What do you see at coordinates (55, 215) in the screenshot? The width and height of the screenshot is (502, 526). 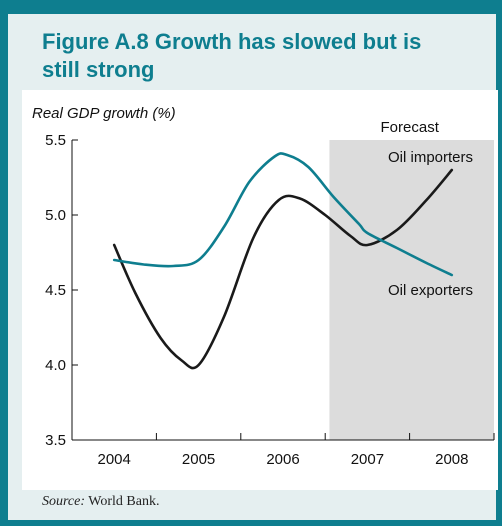 I see `y-tick-label: 5.0` at bounding box center [55, 215].